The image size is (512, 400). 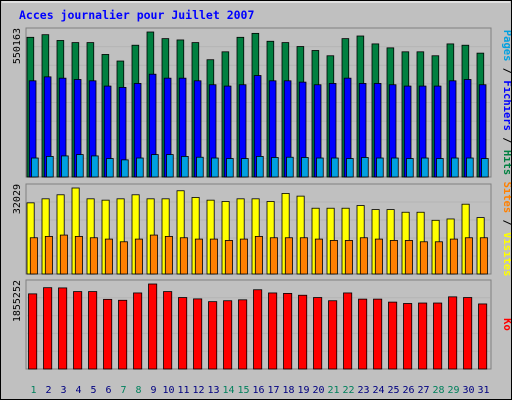 I want to click on side-label-kb: Ko, so click(x=506, y=324).